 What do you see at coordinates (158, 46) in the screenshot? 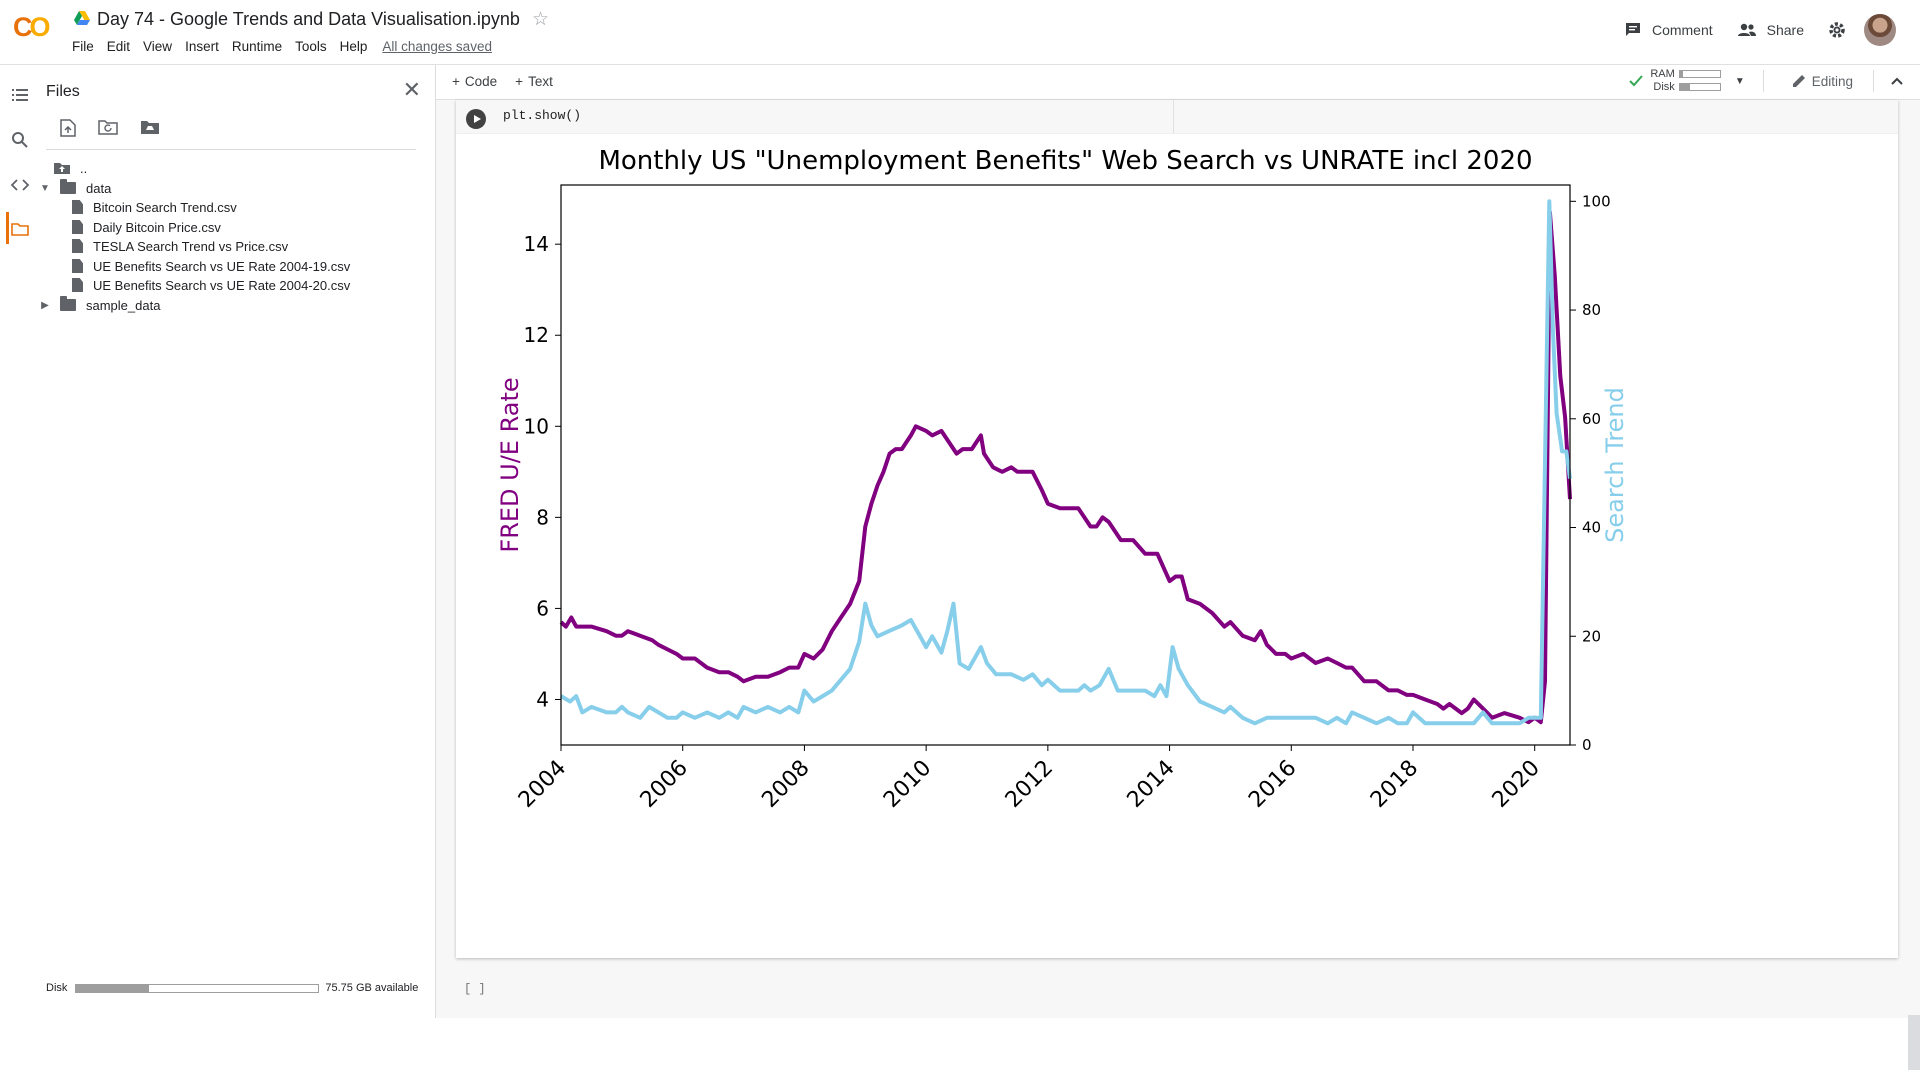
I see `menu-view: View` at bounding box center [158, 46].